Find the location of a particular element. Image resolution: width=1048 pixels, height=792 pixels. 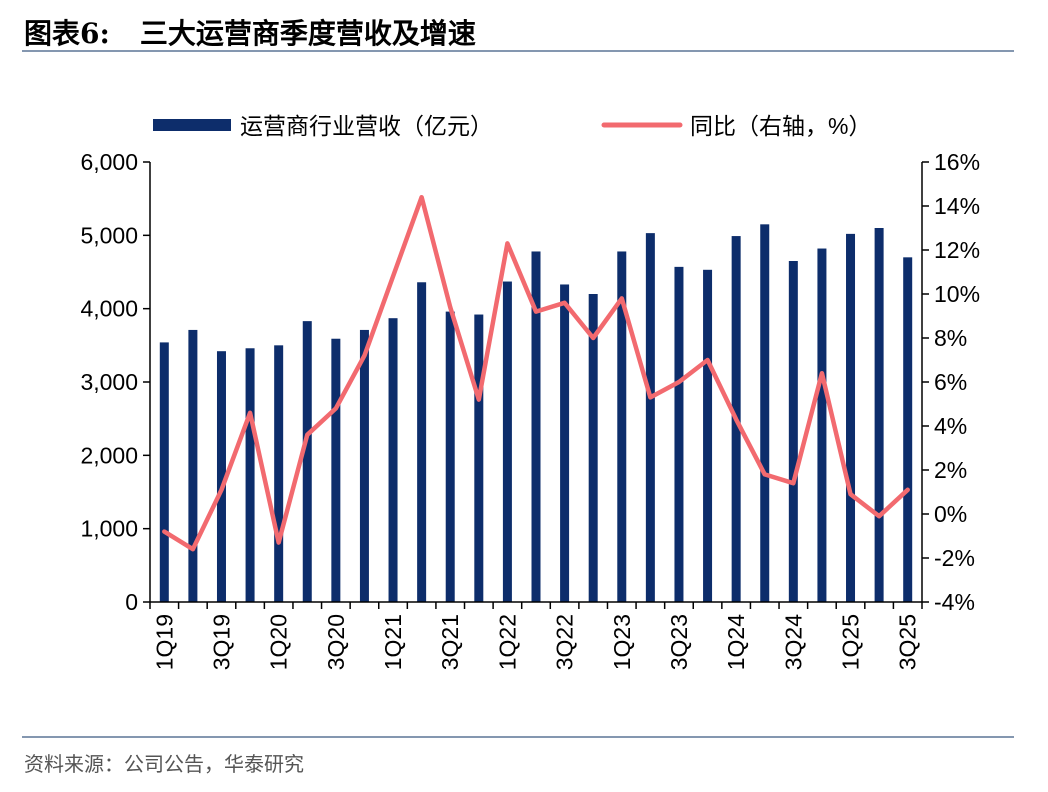

bar-4Q24 is located at coordinates (822, 425).